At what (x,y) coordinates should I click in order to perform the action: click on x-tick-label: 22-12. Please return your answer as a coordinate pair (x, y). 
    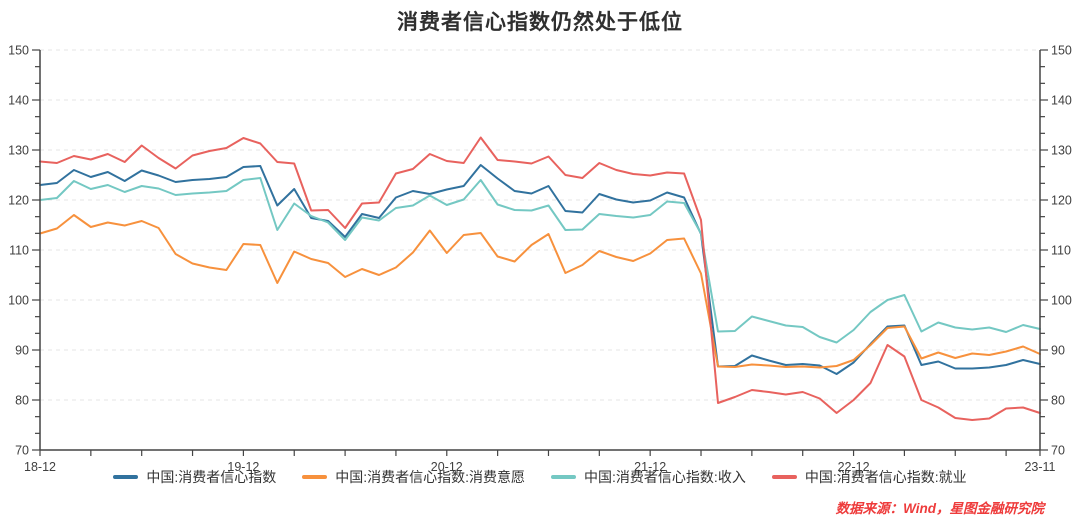
    Looking at the image, I should click on (854, 467).